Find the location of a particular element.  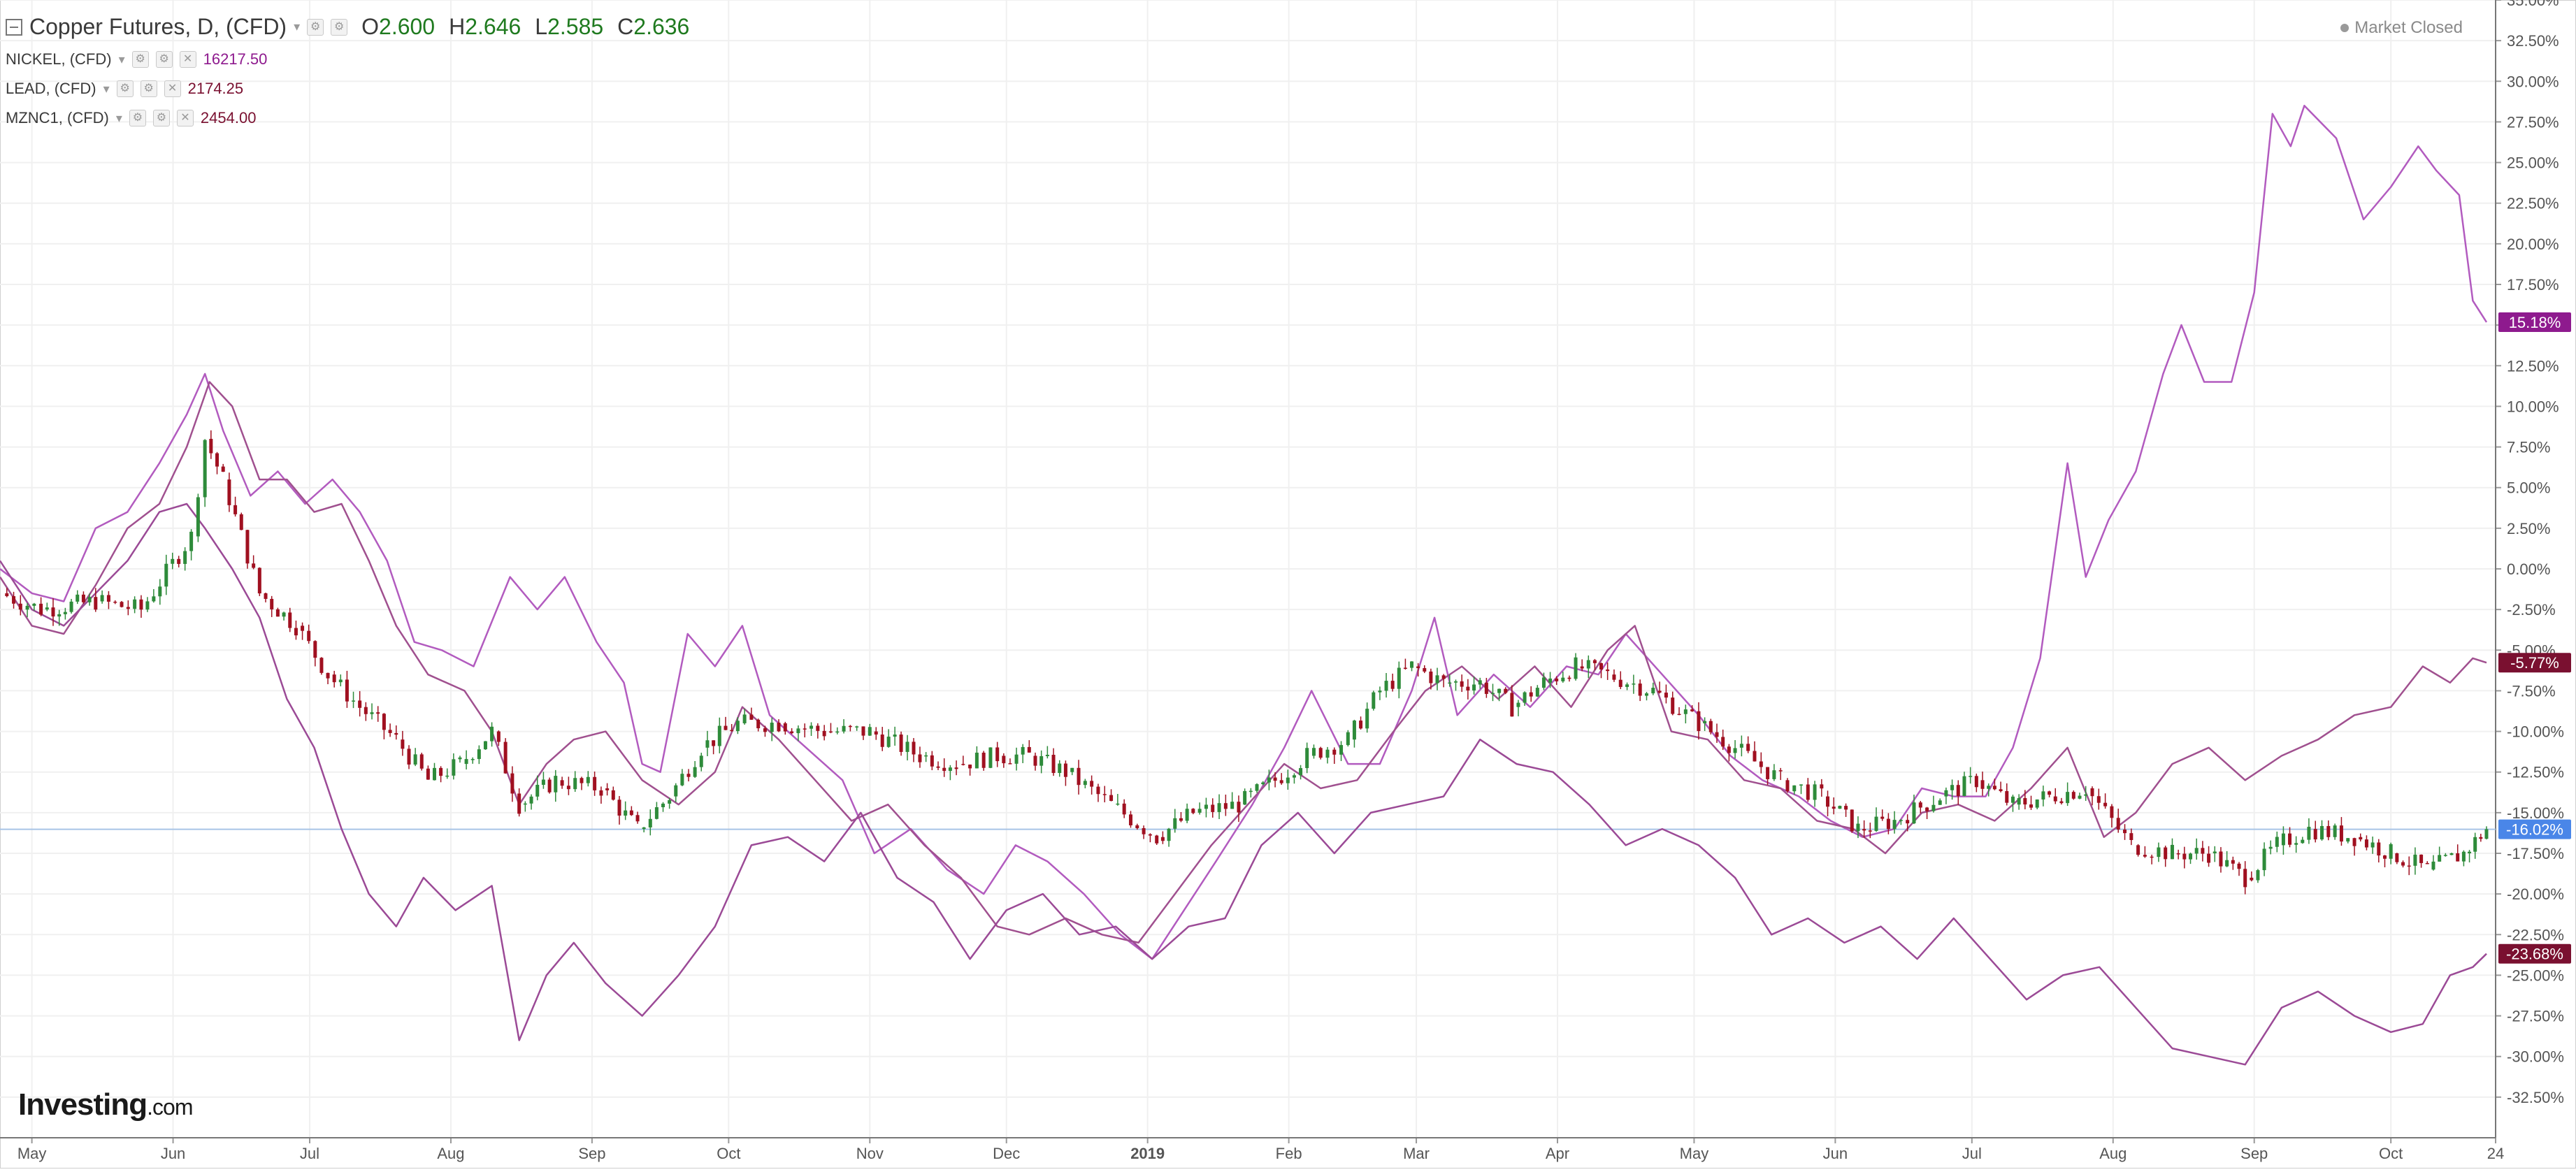

y-tick-label: -32.50% is located at coordinates (2535, 1097).